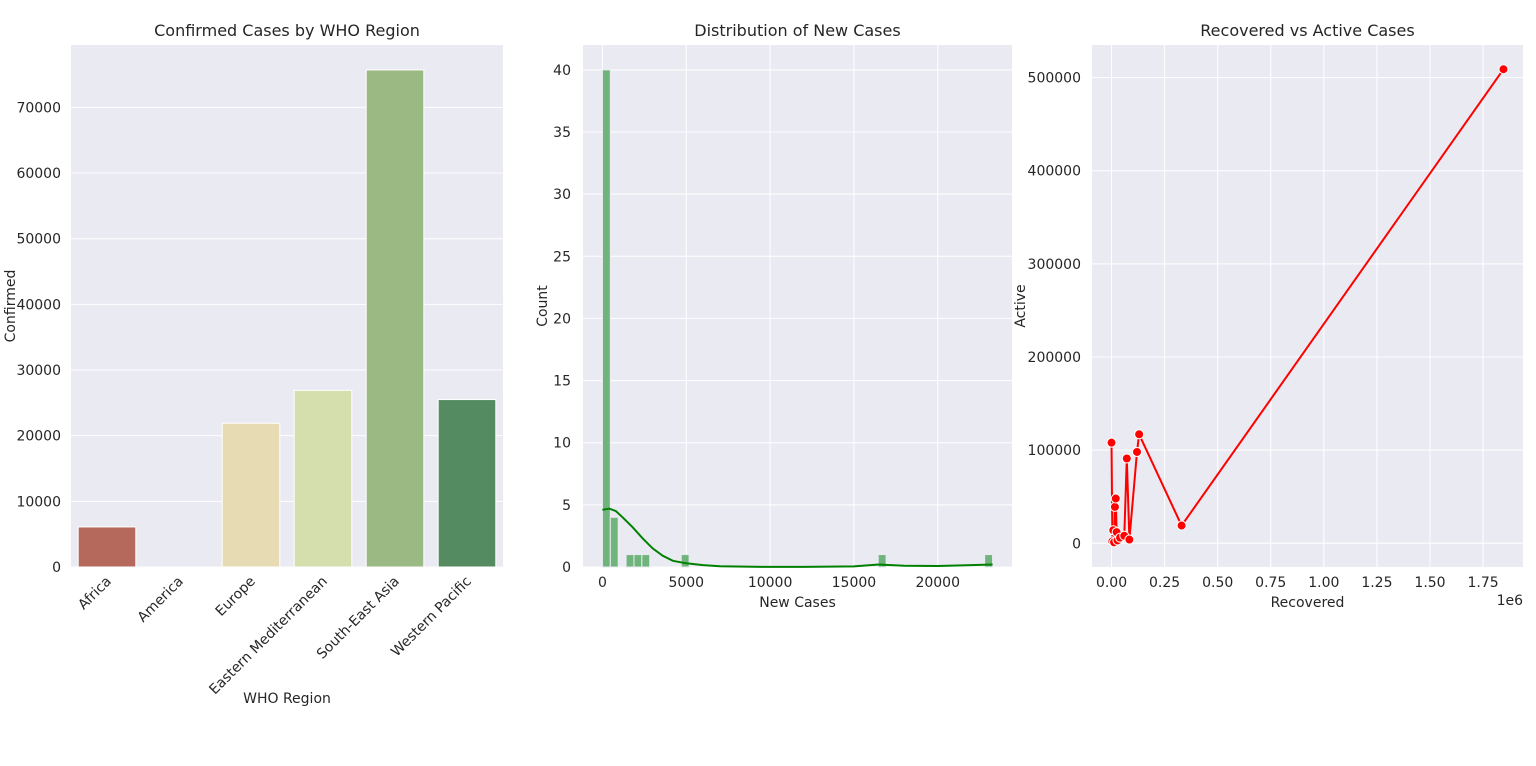 The height and width of the screenshot is (766, 1536). Describe the element at coordinates (686, 583) in the screenshot. I see `x-tick-label: 5000` at that location.